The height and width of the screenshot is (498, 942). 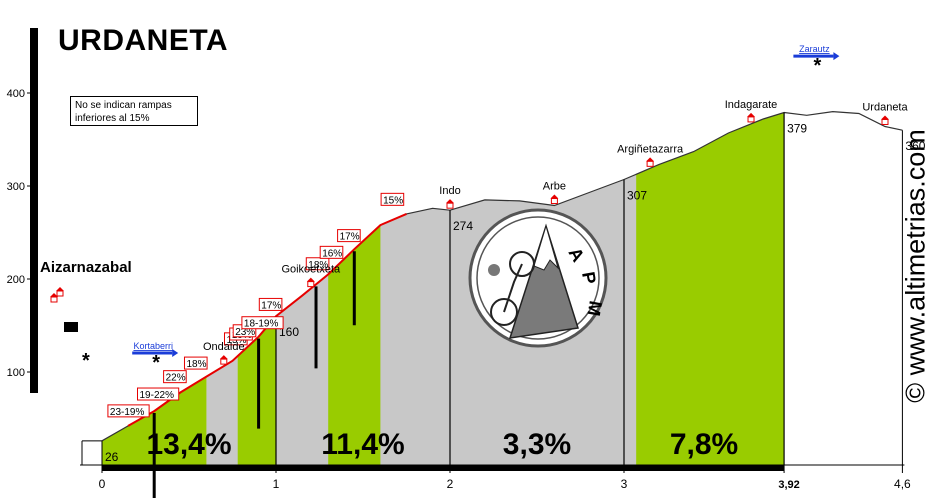 I want to click on apm-logo: APM, so click(x=538, y=278).